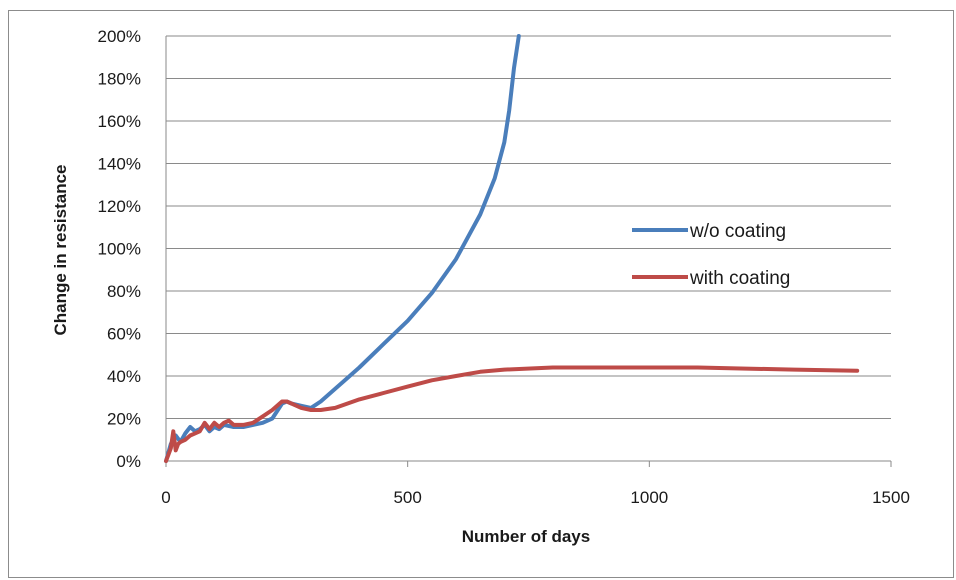  What do you see at coordinates (737, 231) in the screenshot?
I see `legend-label: w/o coating` at bounding box center [737, 231].